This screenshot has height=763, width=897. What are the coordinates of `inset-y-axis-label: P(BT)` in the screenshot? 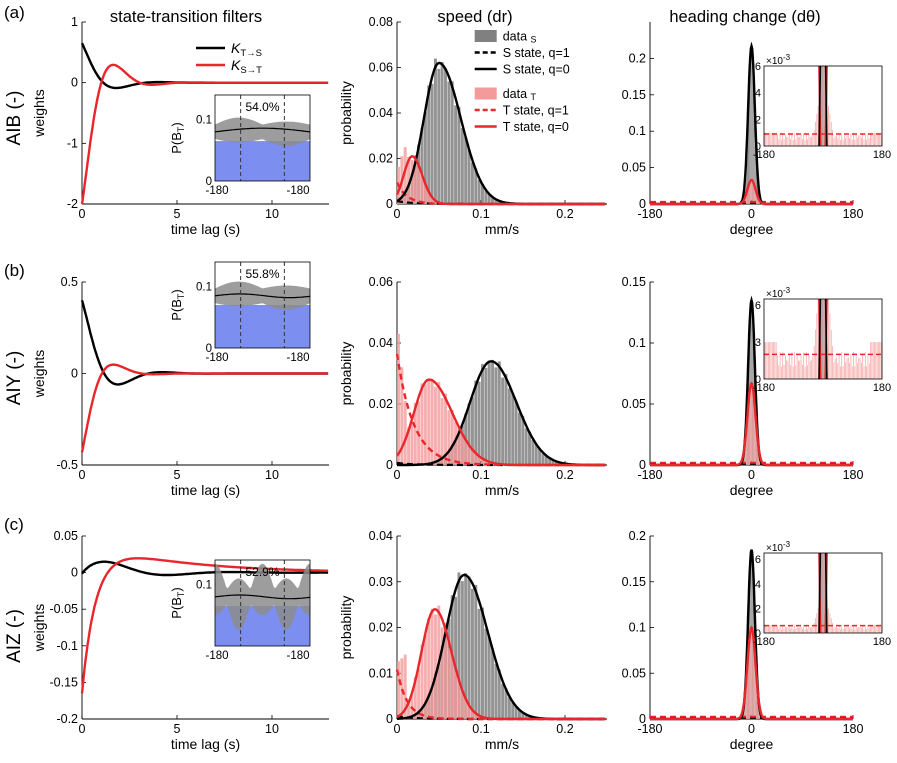 It's located at (177, 138).